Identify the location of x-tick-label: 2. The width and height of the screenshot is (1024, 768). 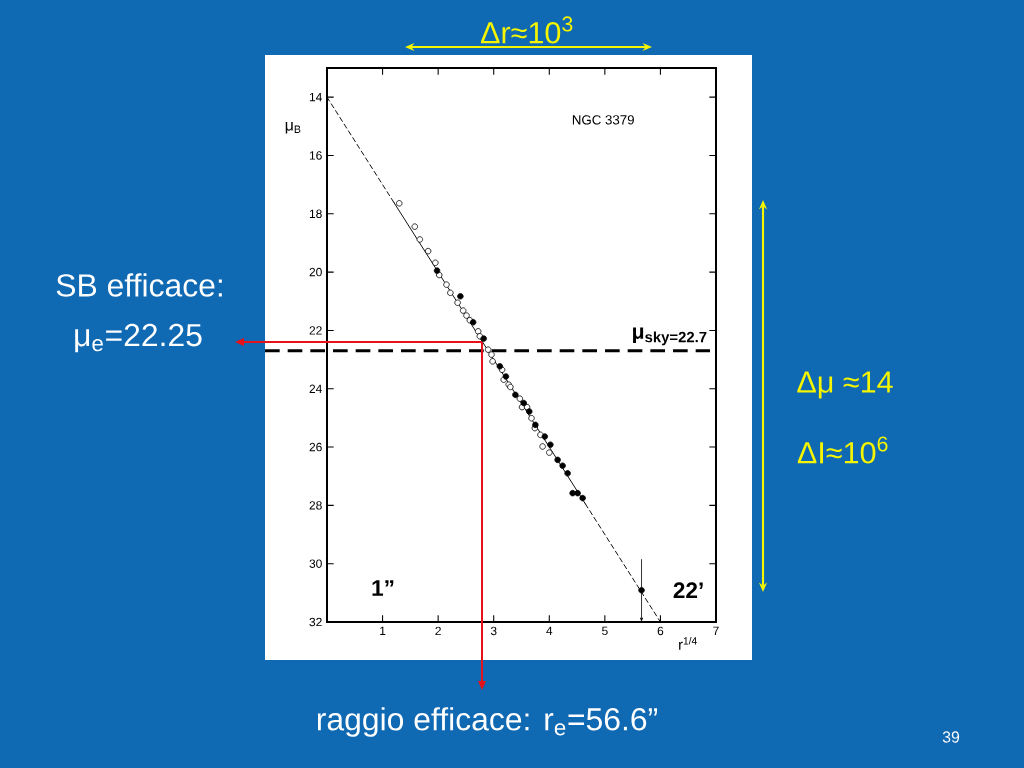
(438, 631).